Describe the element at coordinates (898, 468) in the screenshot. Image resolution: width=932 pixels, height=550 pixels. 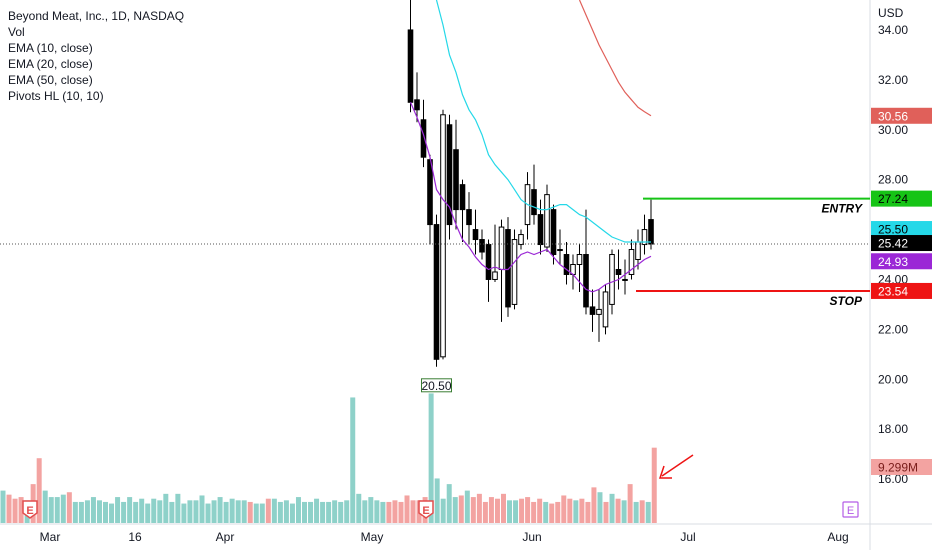
I see `price-tag-text: 9.299M` at that location.